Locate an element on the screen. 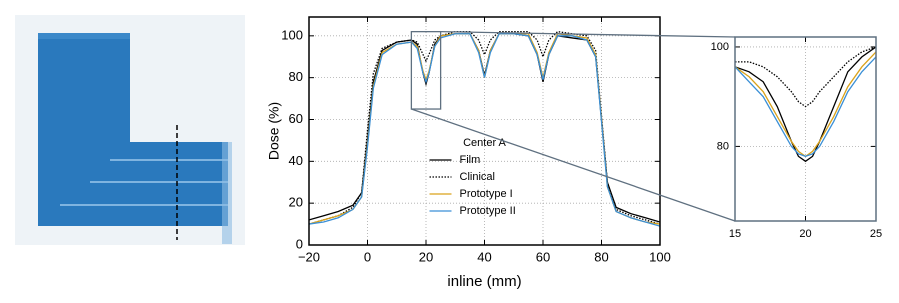  legend-title: Center A is located at coordinates (484, 143).